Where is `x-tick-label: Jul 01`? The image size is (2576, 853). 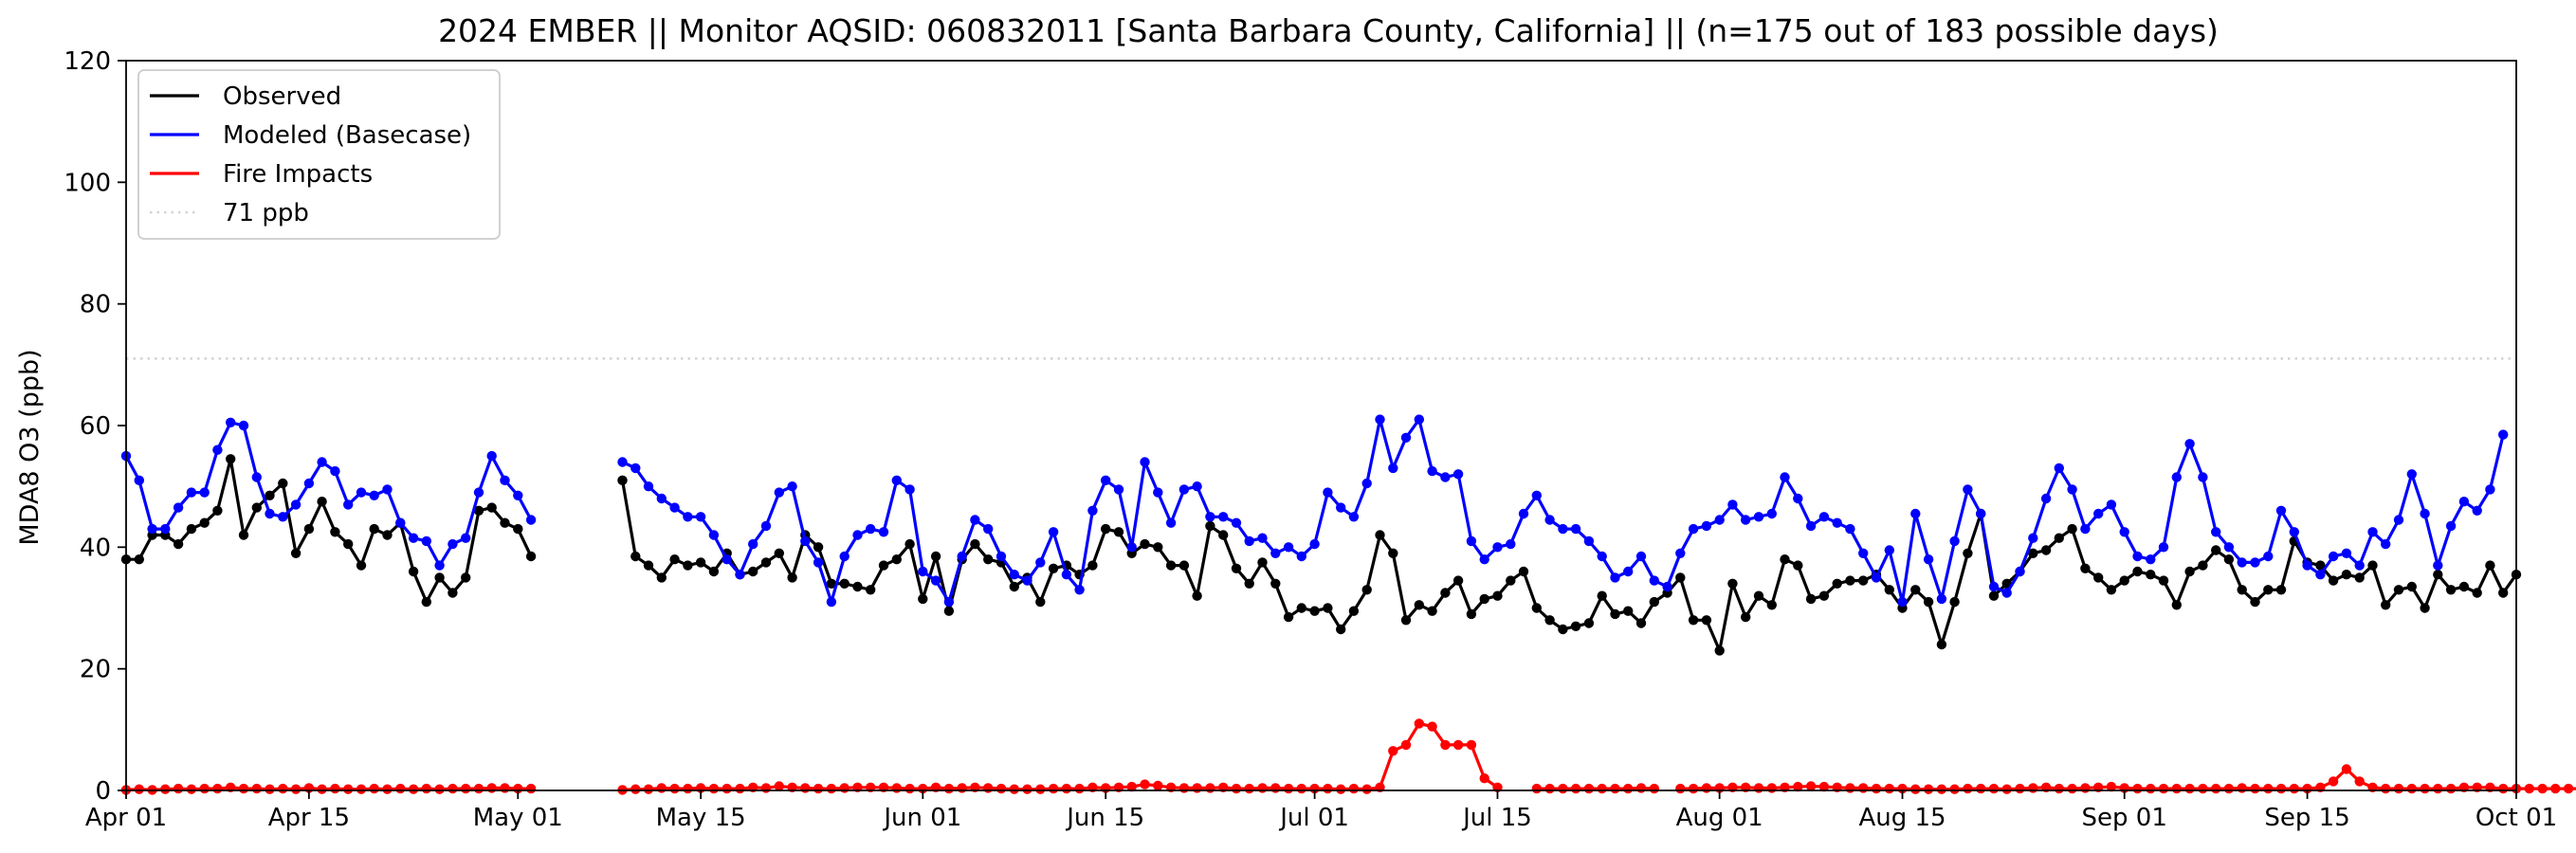
x-tick-label: Jul 01 is located at coordinates (1313, 818).